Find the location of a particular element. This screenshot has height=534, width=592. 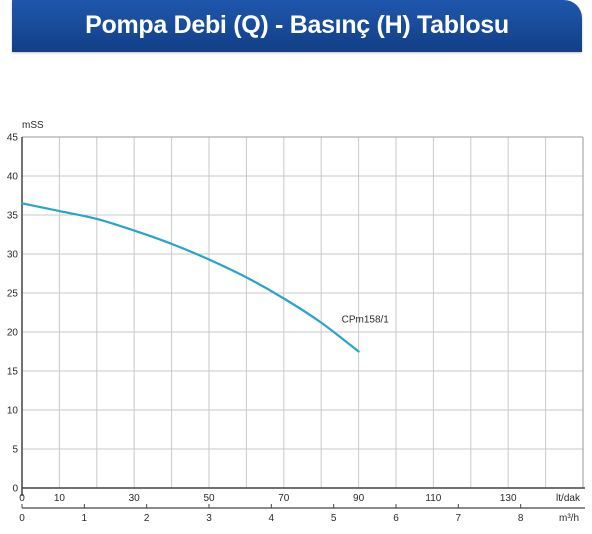

x-tick-ltdak-70: 70 is located at coordinates (284, 498).